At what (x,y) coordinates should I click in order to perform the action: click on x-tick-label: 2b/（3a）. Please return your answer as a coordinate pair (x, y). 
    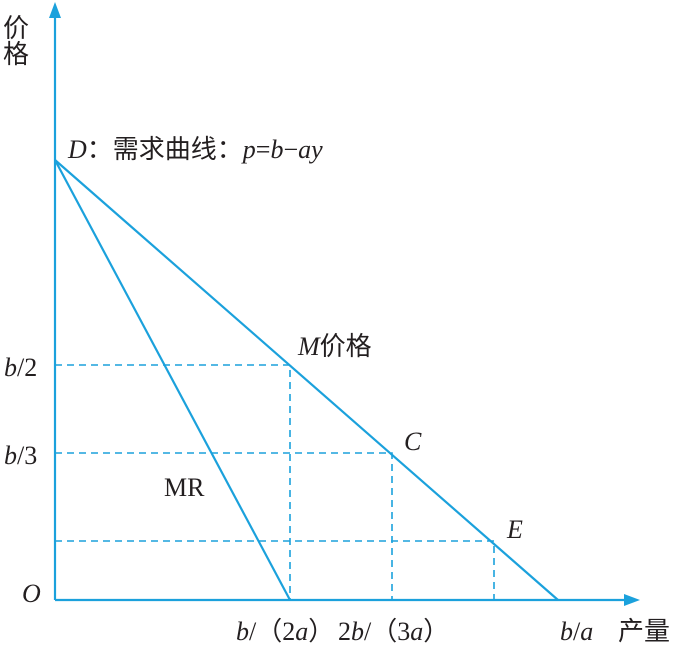
    Looking at the image, I should click on (393, 631).